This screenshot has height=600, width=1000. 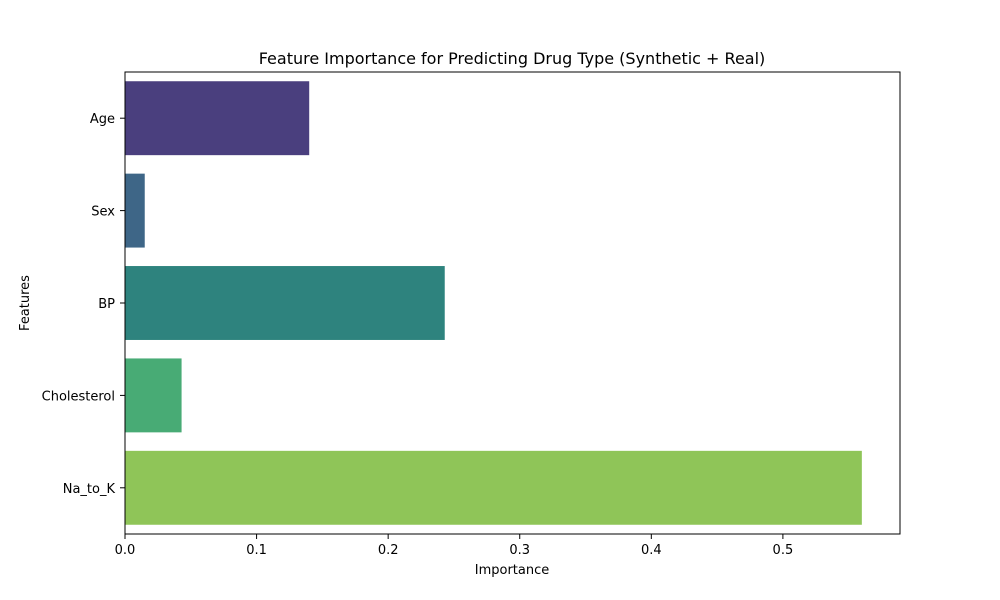 I want to click on x-tick-label: 0.5, so click(x=783, y=550).